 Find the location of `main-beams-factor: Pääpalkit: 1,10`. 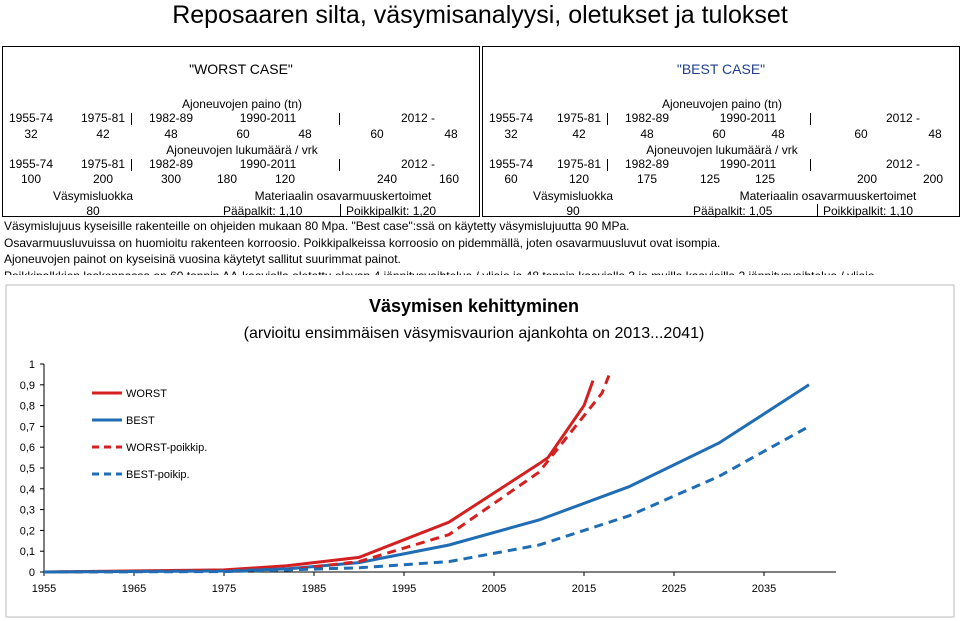

main-beams-factor: Pääpalkit: 1,10 is located at coordinates (263, 211).